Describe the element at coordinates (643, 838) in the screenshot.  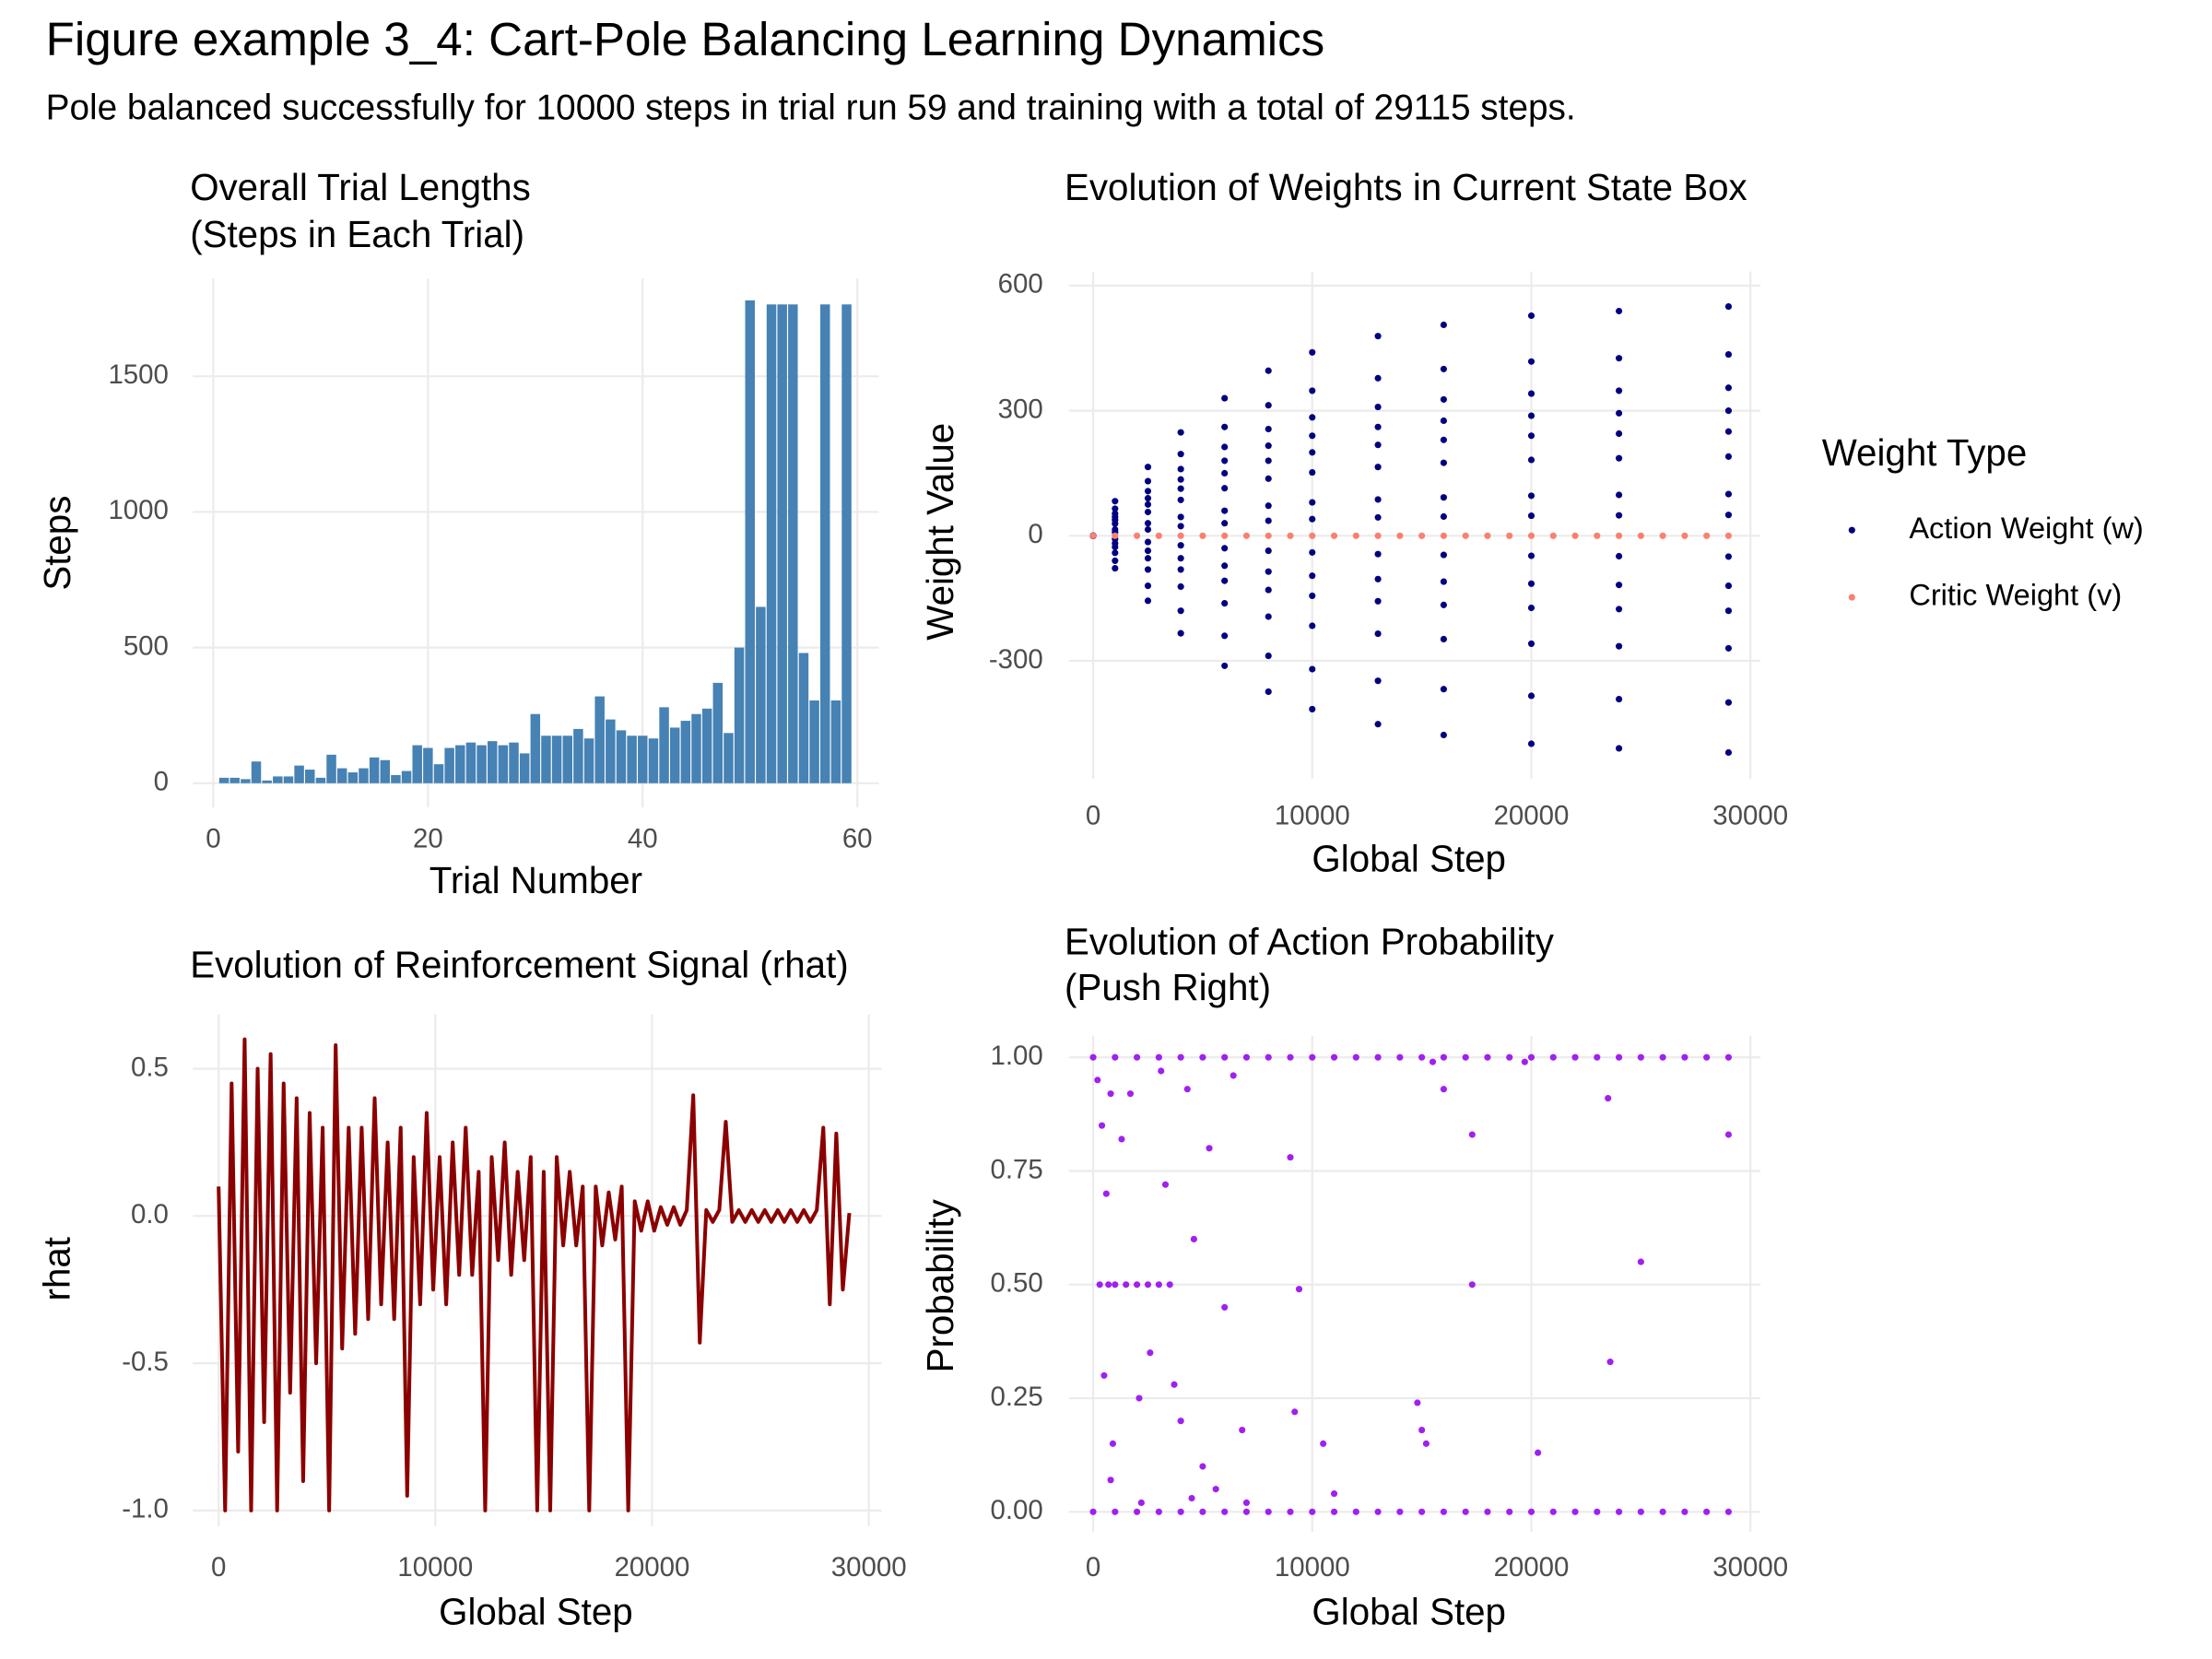
I see `x-tick-label: 40` at that location.